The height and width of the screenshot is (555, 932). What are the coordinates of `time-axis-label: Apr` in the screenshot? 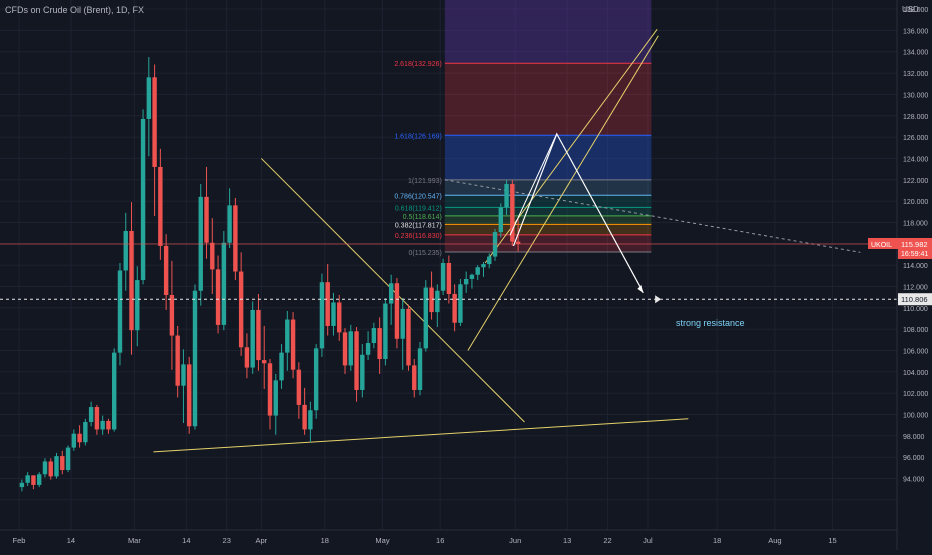 It's located at (262, 540).